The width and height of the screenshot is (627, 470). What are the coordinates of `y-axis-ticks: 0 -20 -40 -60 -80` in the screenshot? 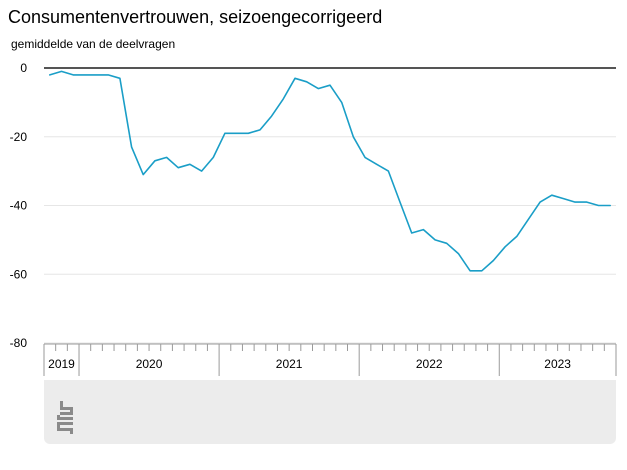 It's located at (19, 205).